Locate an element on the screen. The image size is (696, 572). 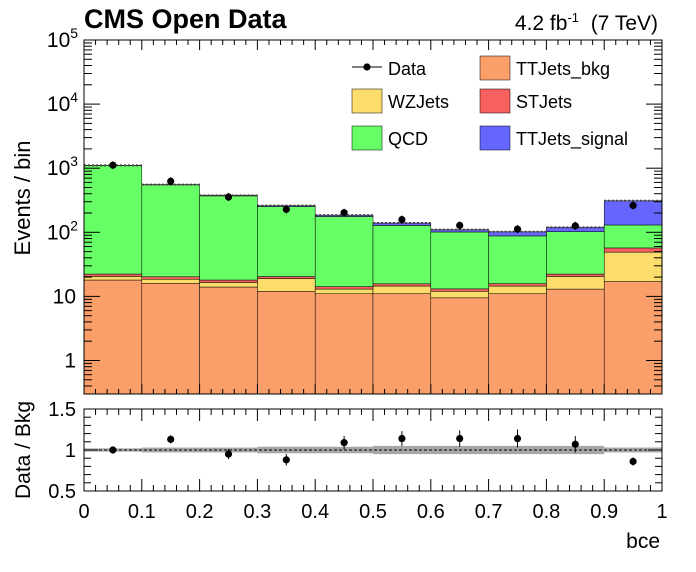
legend-swatch-ttjets_signal is located at coordinates (495, 138).